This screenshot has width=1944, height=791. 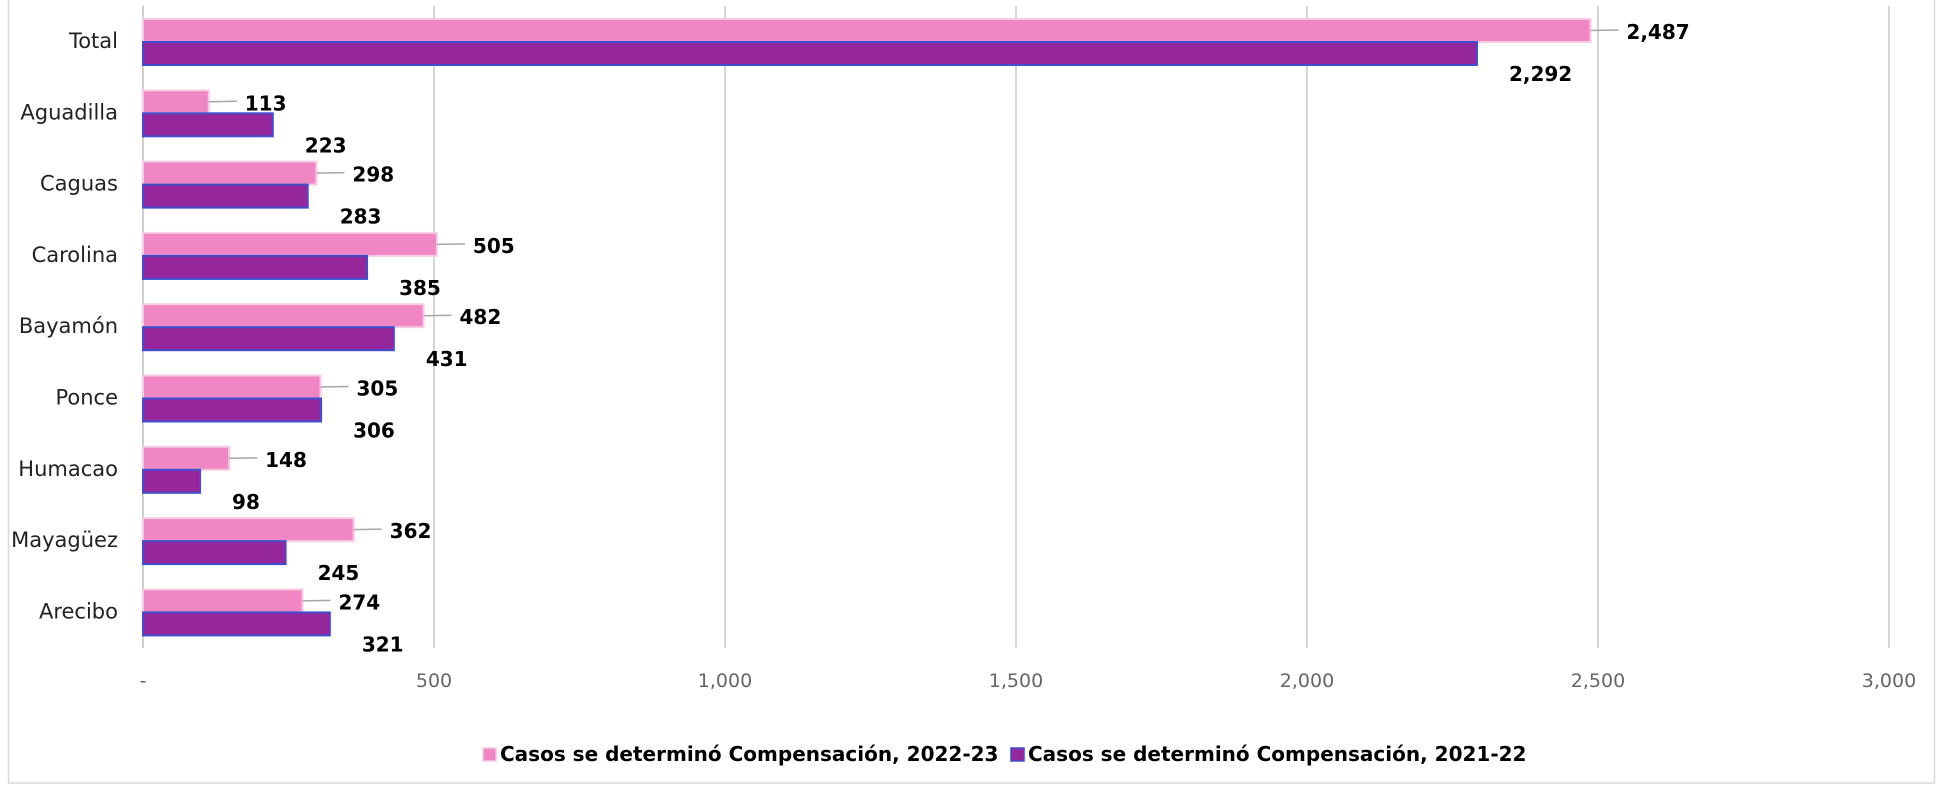 I want to click on data-label: 362, so click(x=411, y=531).